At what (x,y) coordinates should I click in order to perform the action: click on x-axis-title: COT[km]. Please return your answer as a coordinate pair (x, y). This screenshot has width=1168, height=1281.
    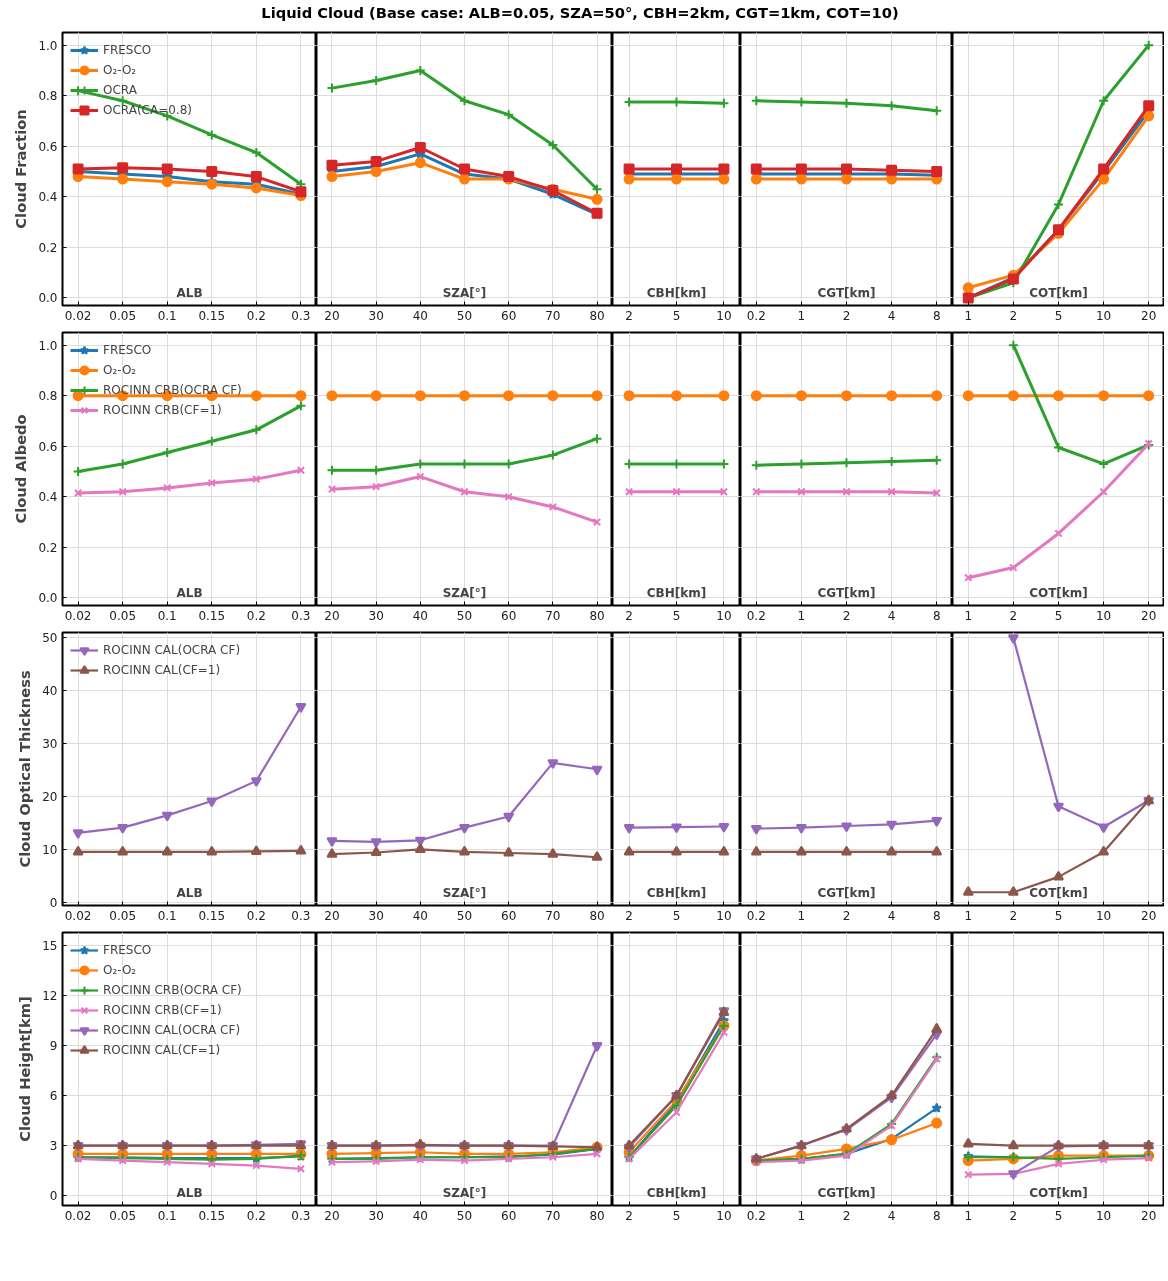
    Looking at the image, I should click on (1058, 292).